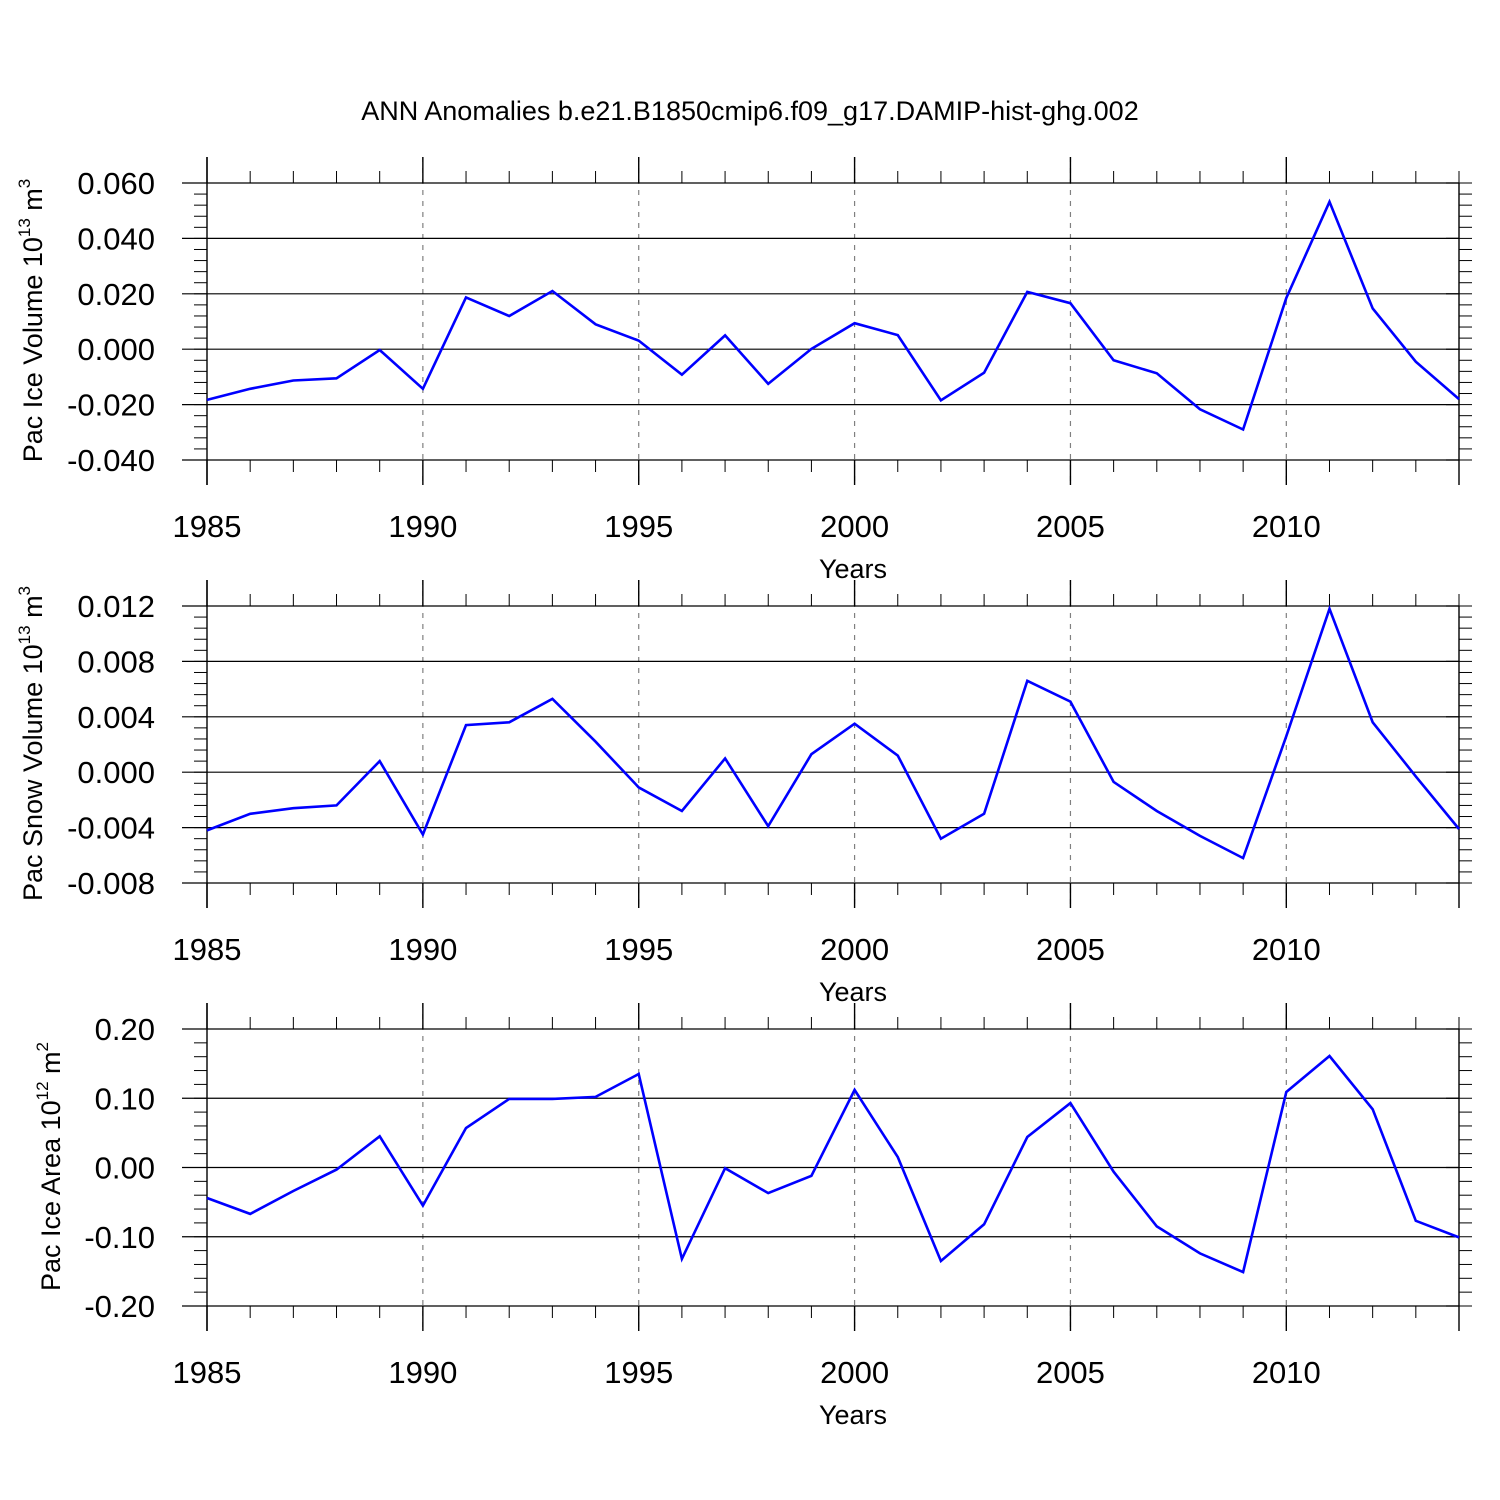 The width and height of the screenshot is (1500, 1500). I want to click on y-axis-label: Pac Ice Area 1012 m2, so click(49, 1166).